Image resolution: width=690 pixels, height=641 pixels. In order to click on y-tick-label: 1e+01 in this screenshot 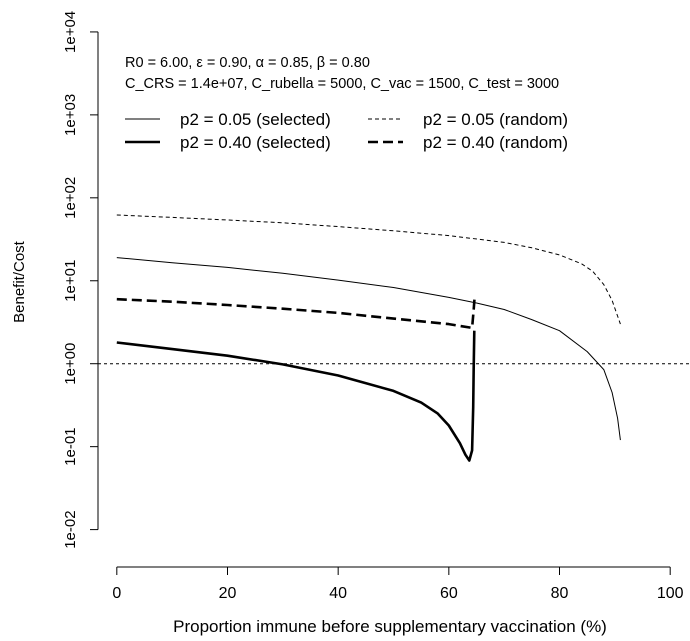, I will do `click(70, 281)`.